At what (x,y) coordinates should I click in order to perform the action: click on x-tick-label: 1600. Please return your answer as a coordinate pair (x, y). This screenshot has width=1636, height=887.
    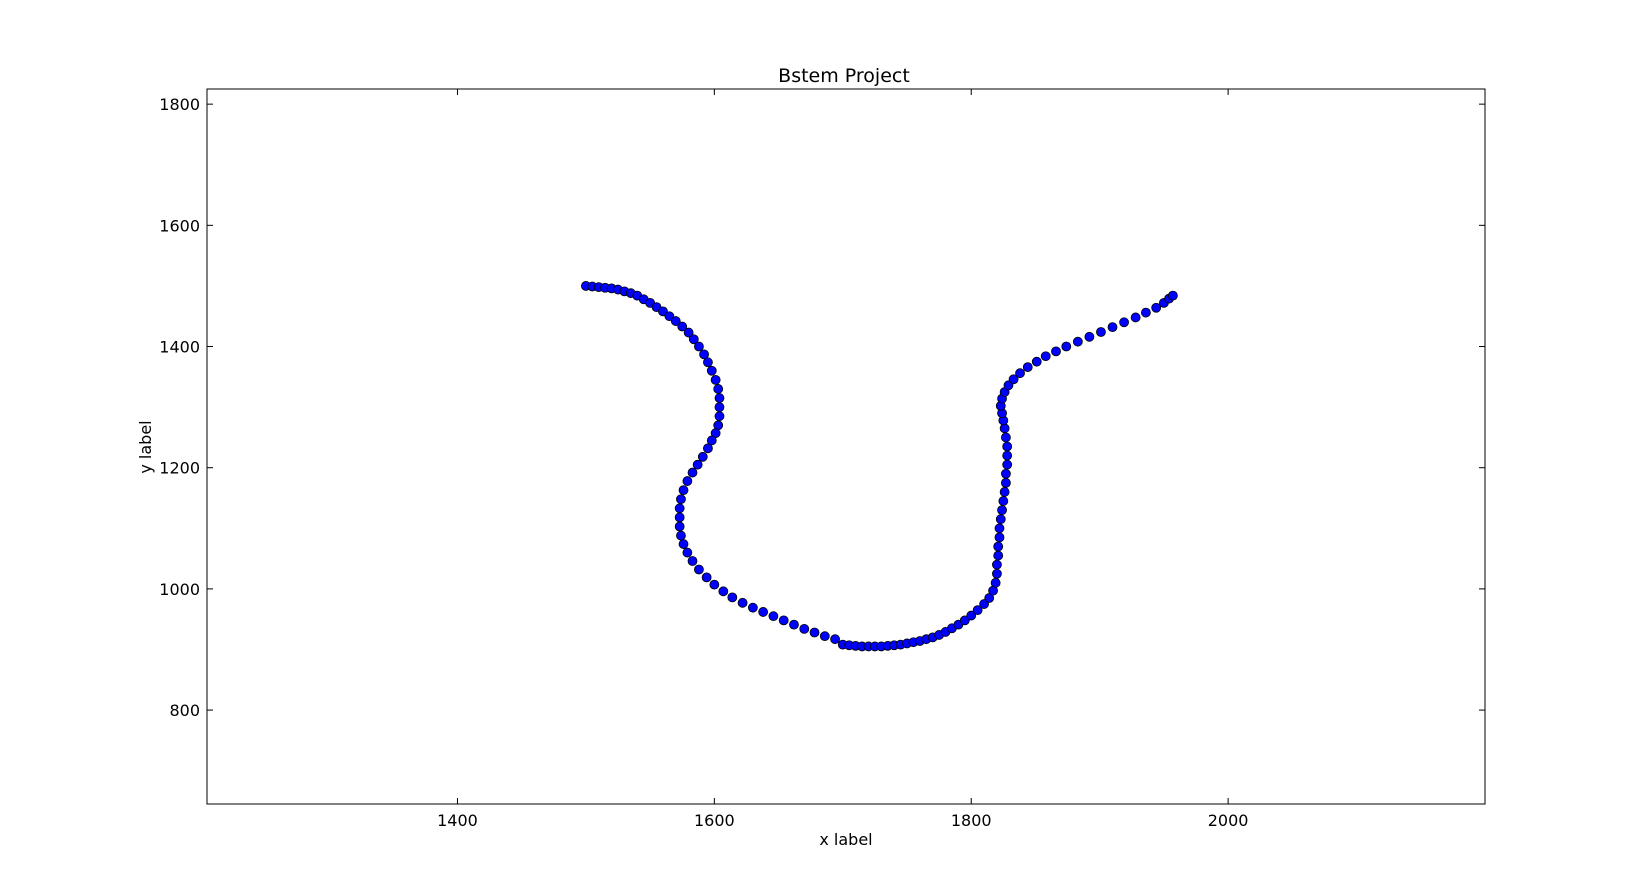
    Looking at the image, I should click on (714, 820).